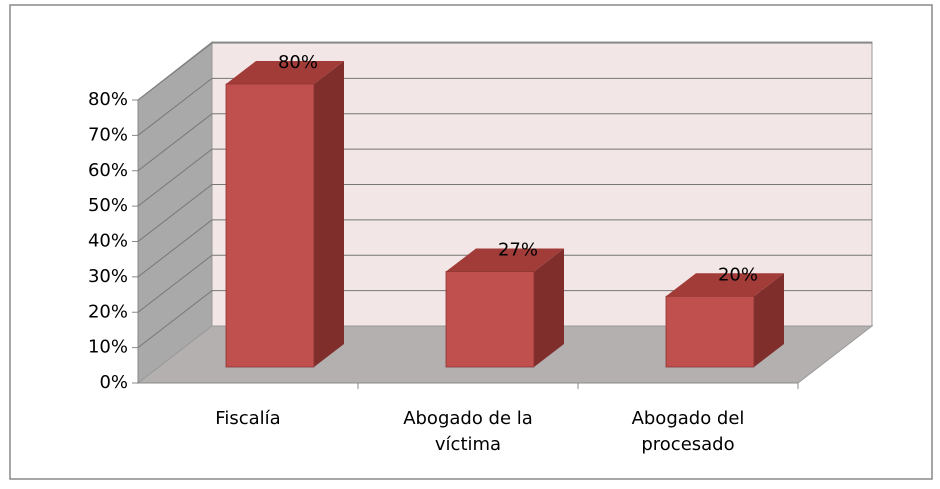 The image size is (940, 489). I want to click on y-tick-label: 50%, so click(108, 205).